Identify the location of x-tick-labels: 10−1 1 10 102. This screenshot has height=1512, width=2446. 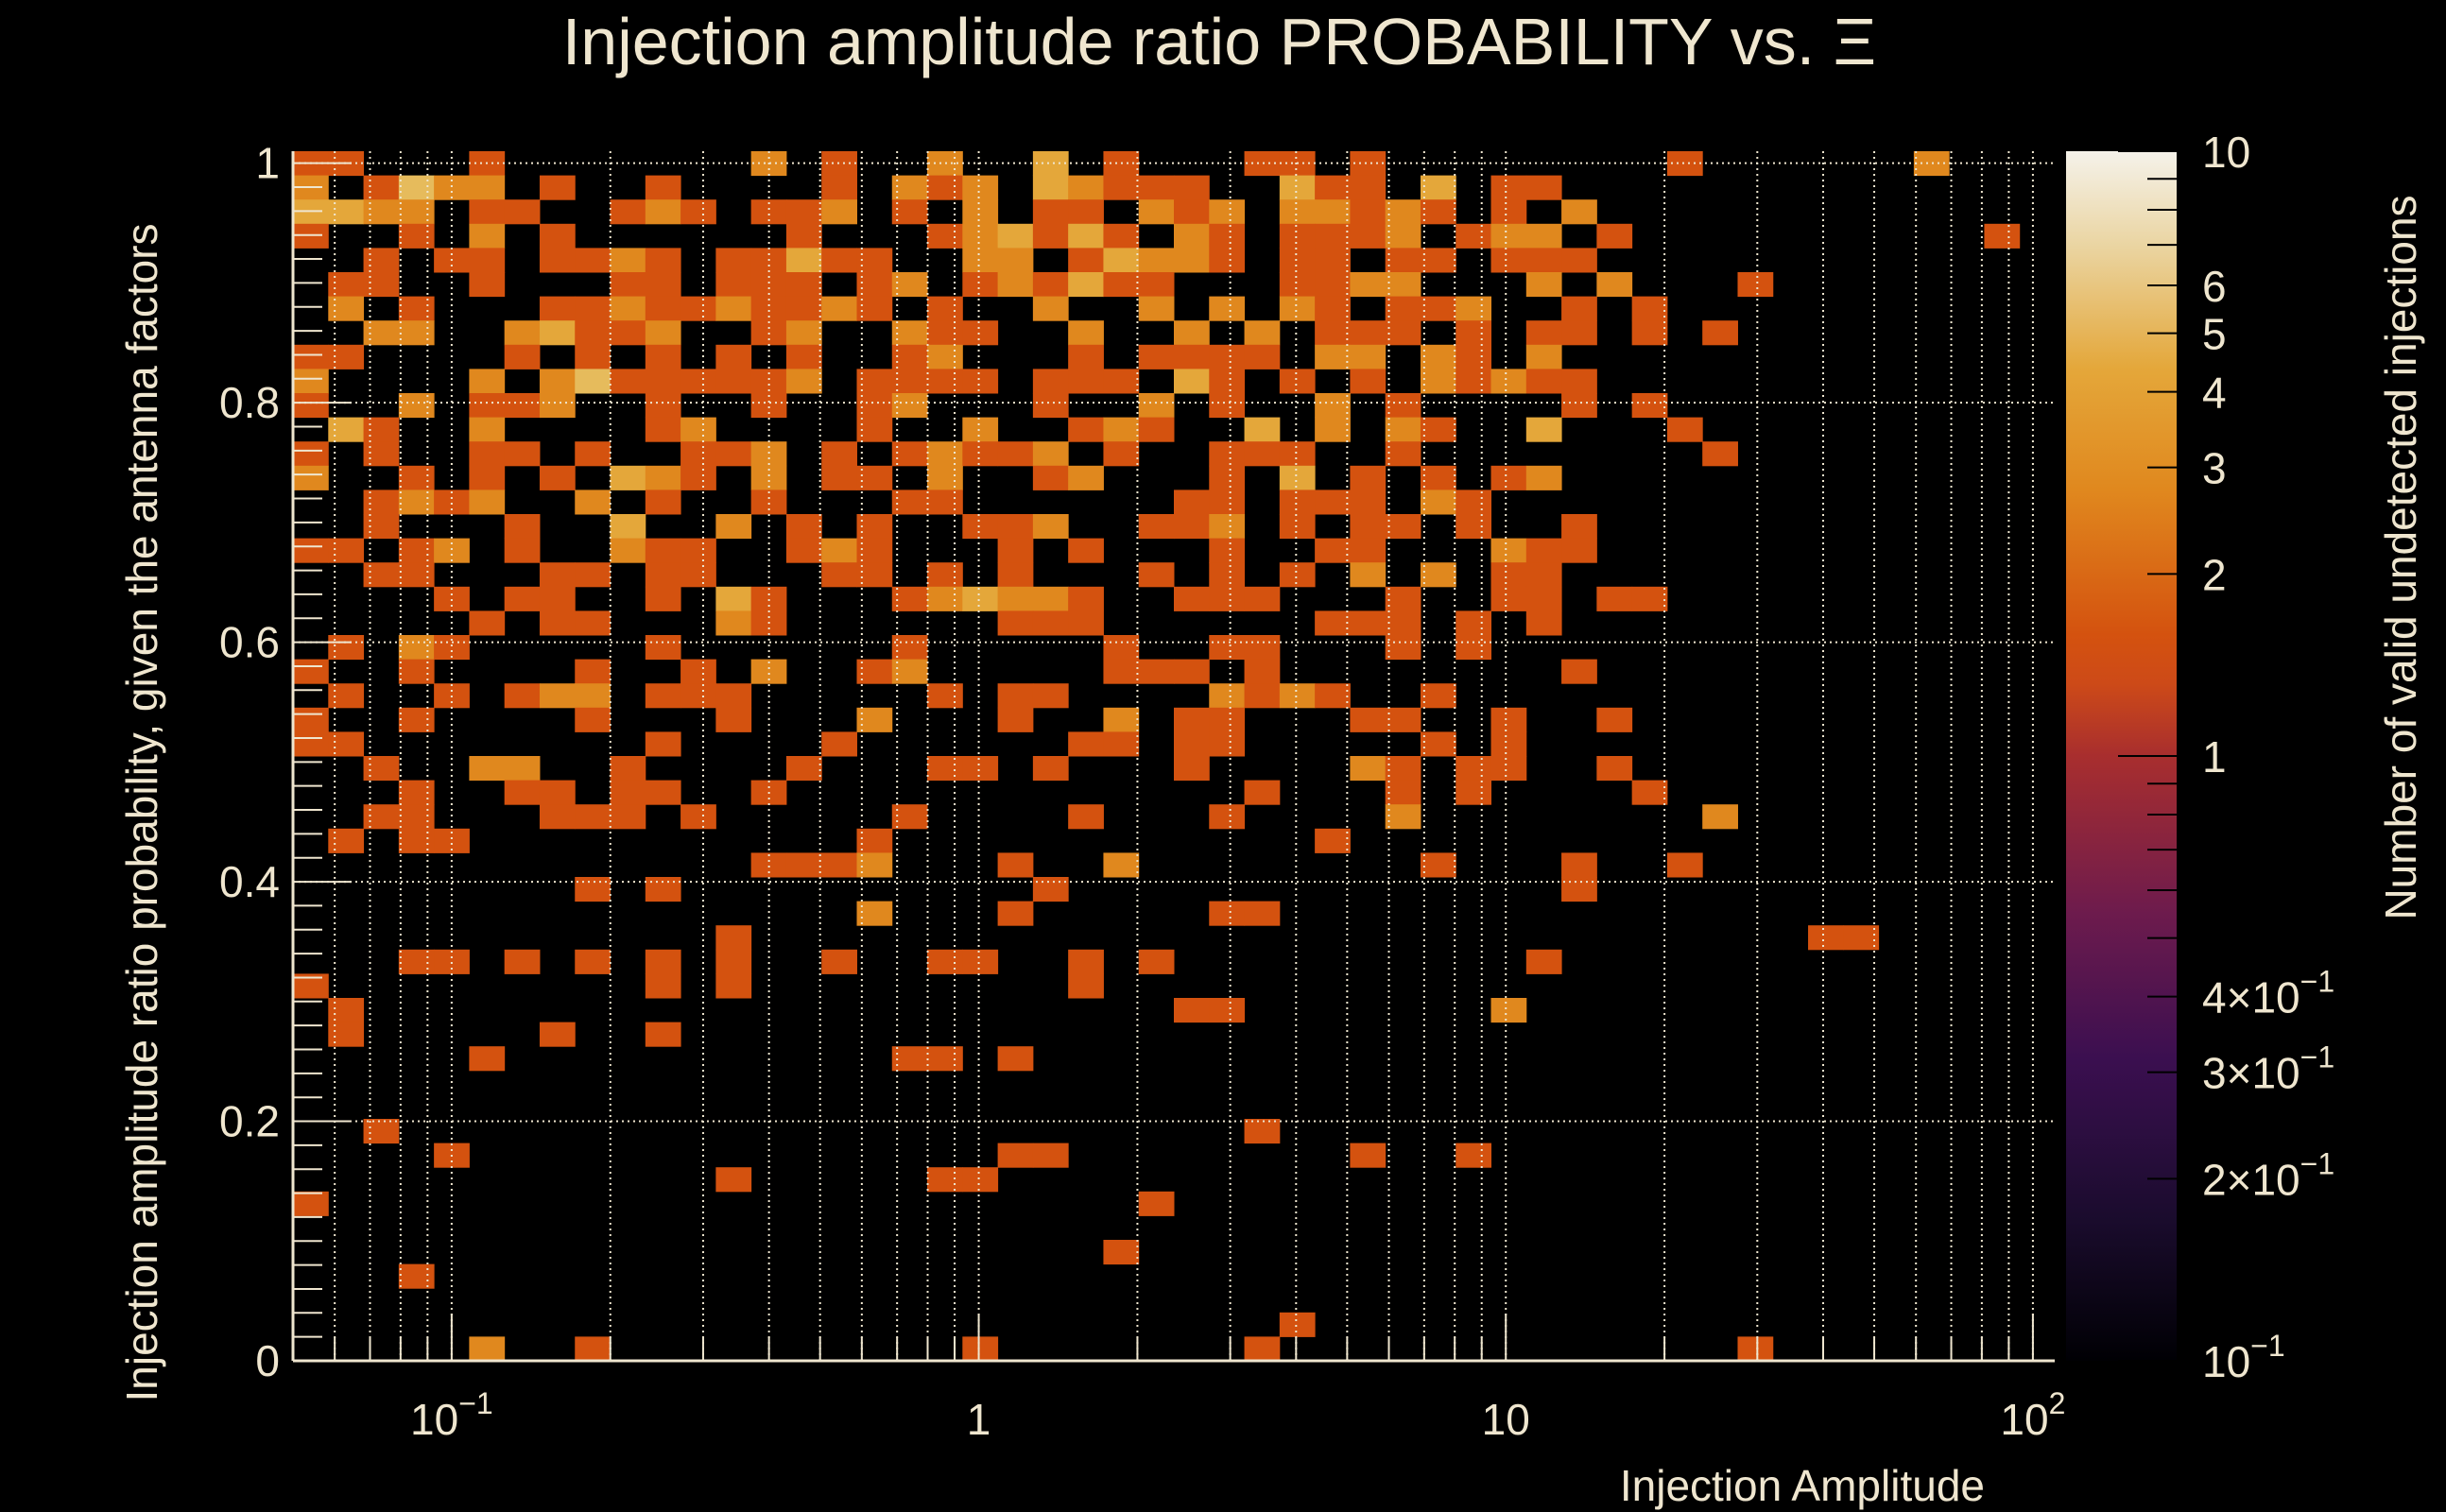
(1237, 1415).